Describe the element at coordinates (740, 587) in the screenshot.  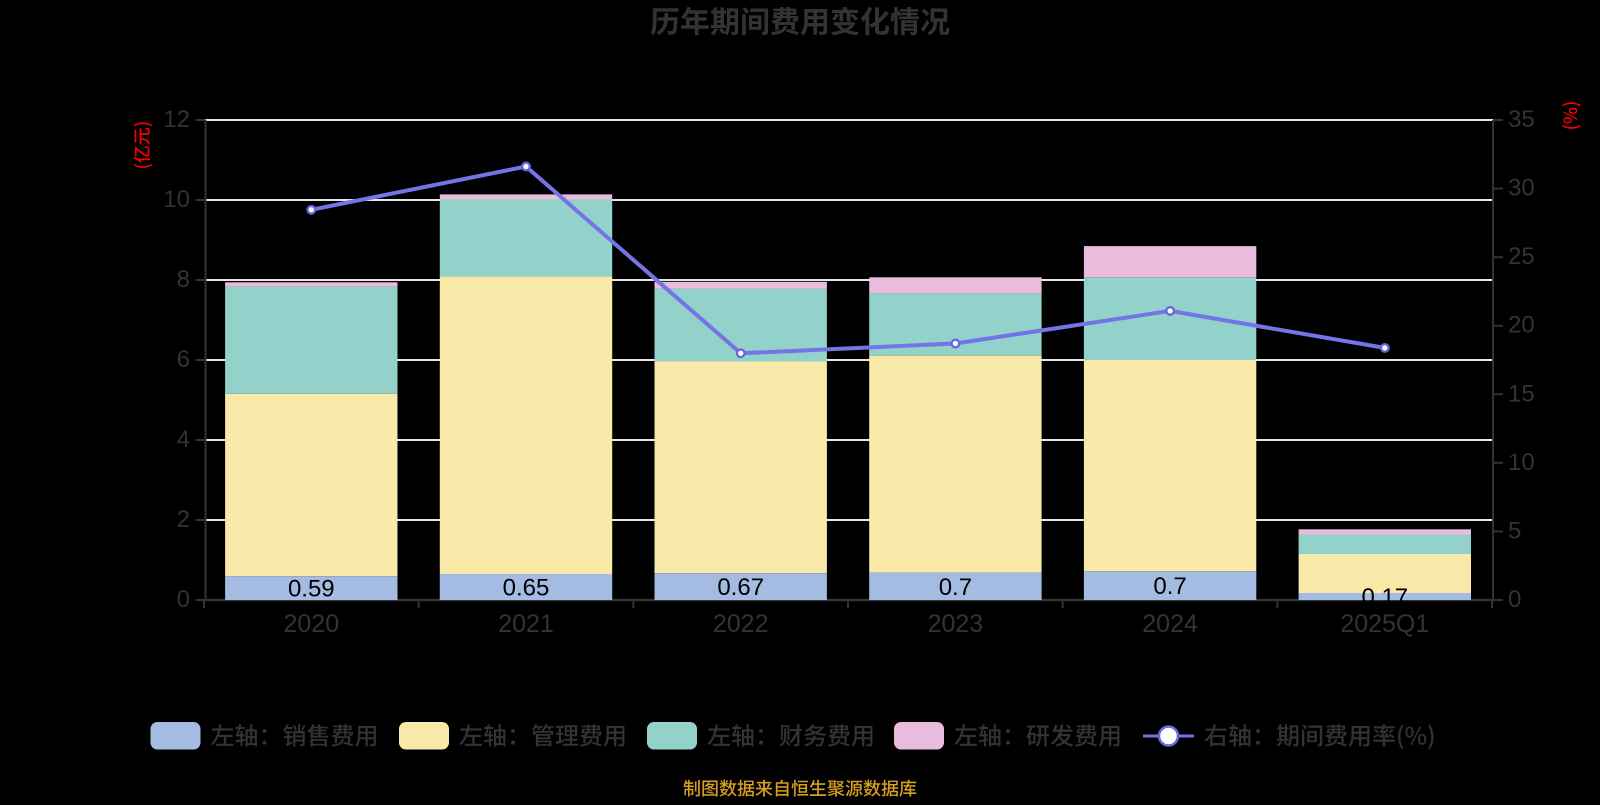
I see `svg-text: 0.67` at that location.